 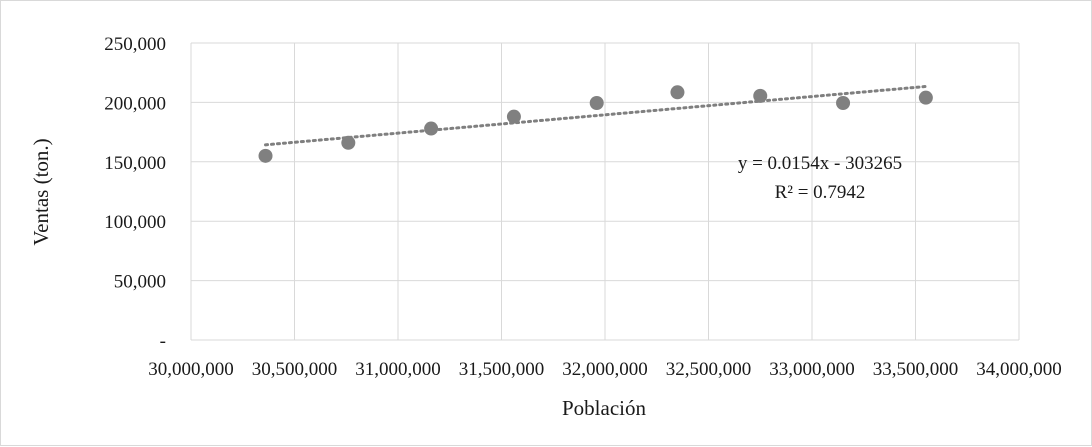 I want to click on y-axis-title: Ventas (ton.), so click(x=41, y=191).